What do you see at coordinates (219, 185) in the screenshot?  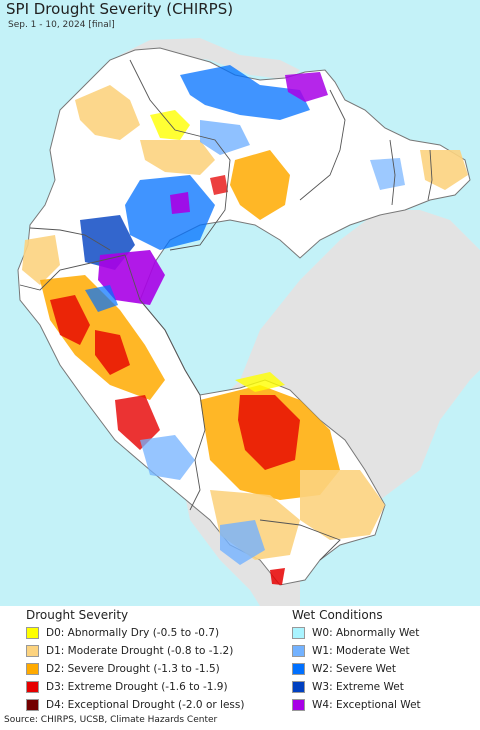 I see `d3-venezuela` at bounding box center [219, 185].